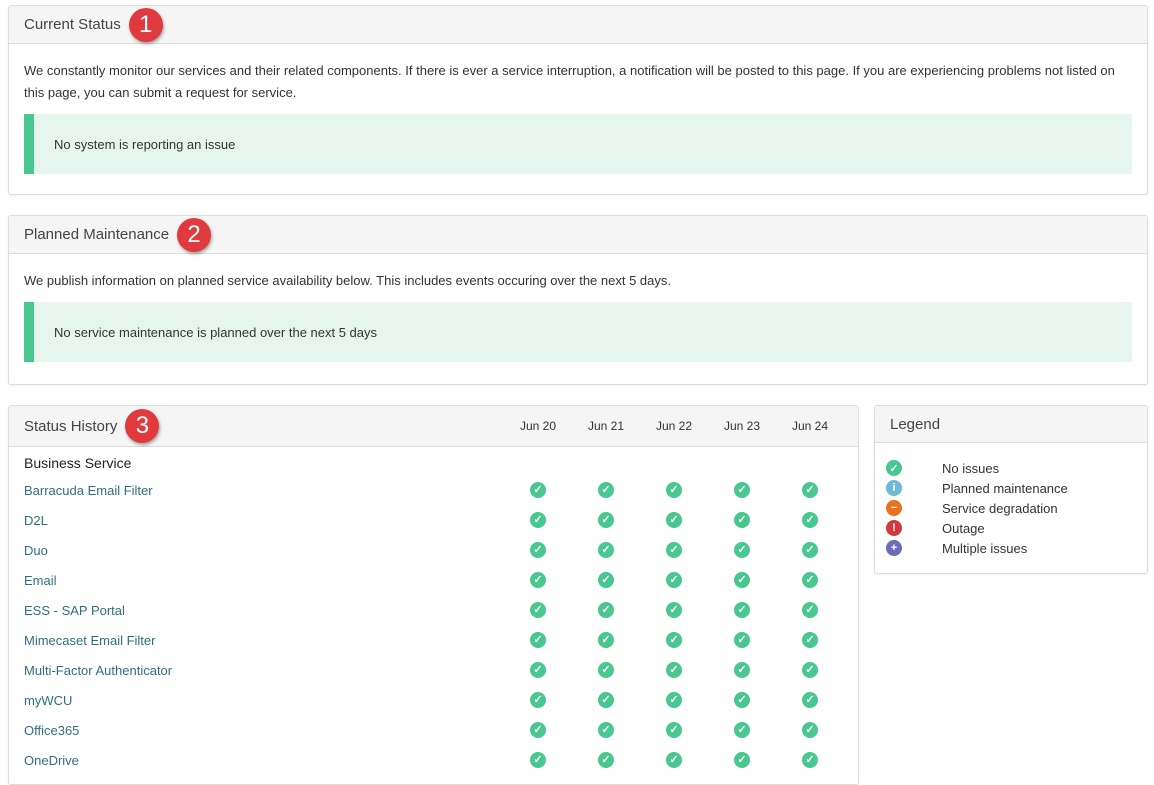 This screenshot has height=785, width=1154. Describe the element at coordinates (40, 580) in the screenshot. I see `service-link: Email` at that location.